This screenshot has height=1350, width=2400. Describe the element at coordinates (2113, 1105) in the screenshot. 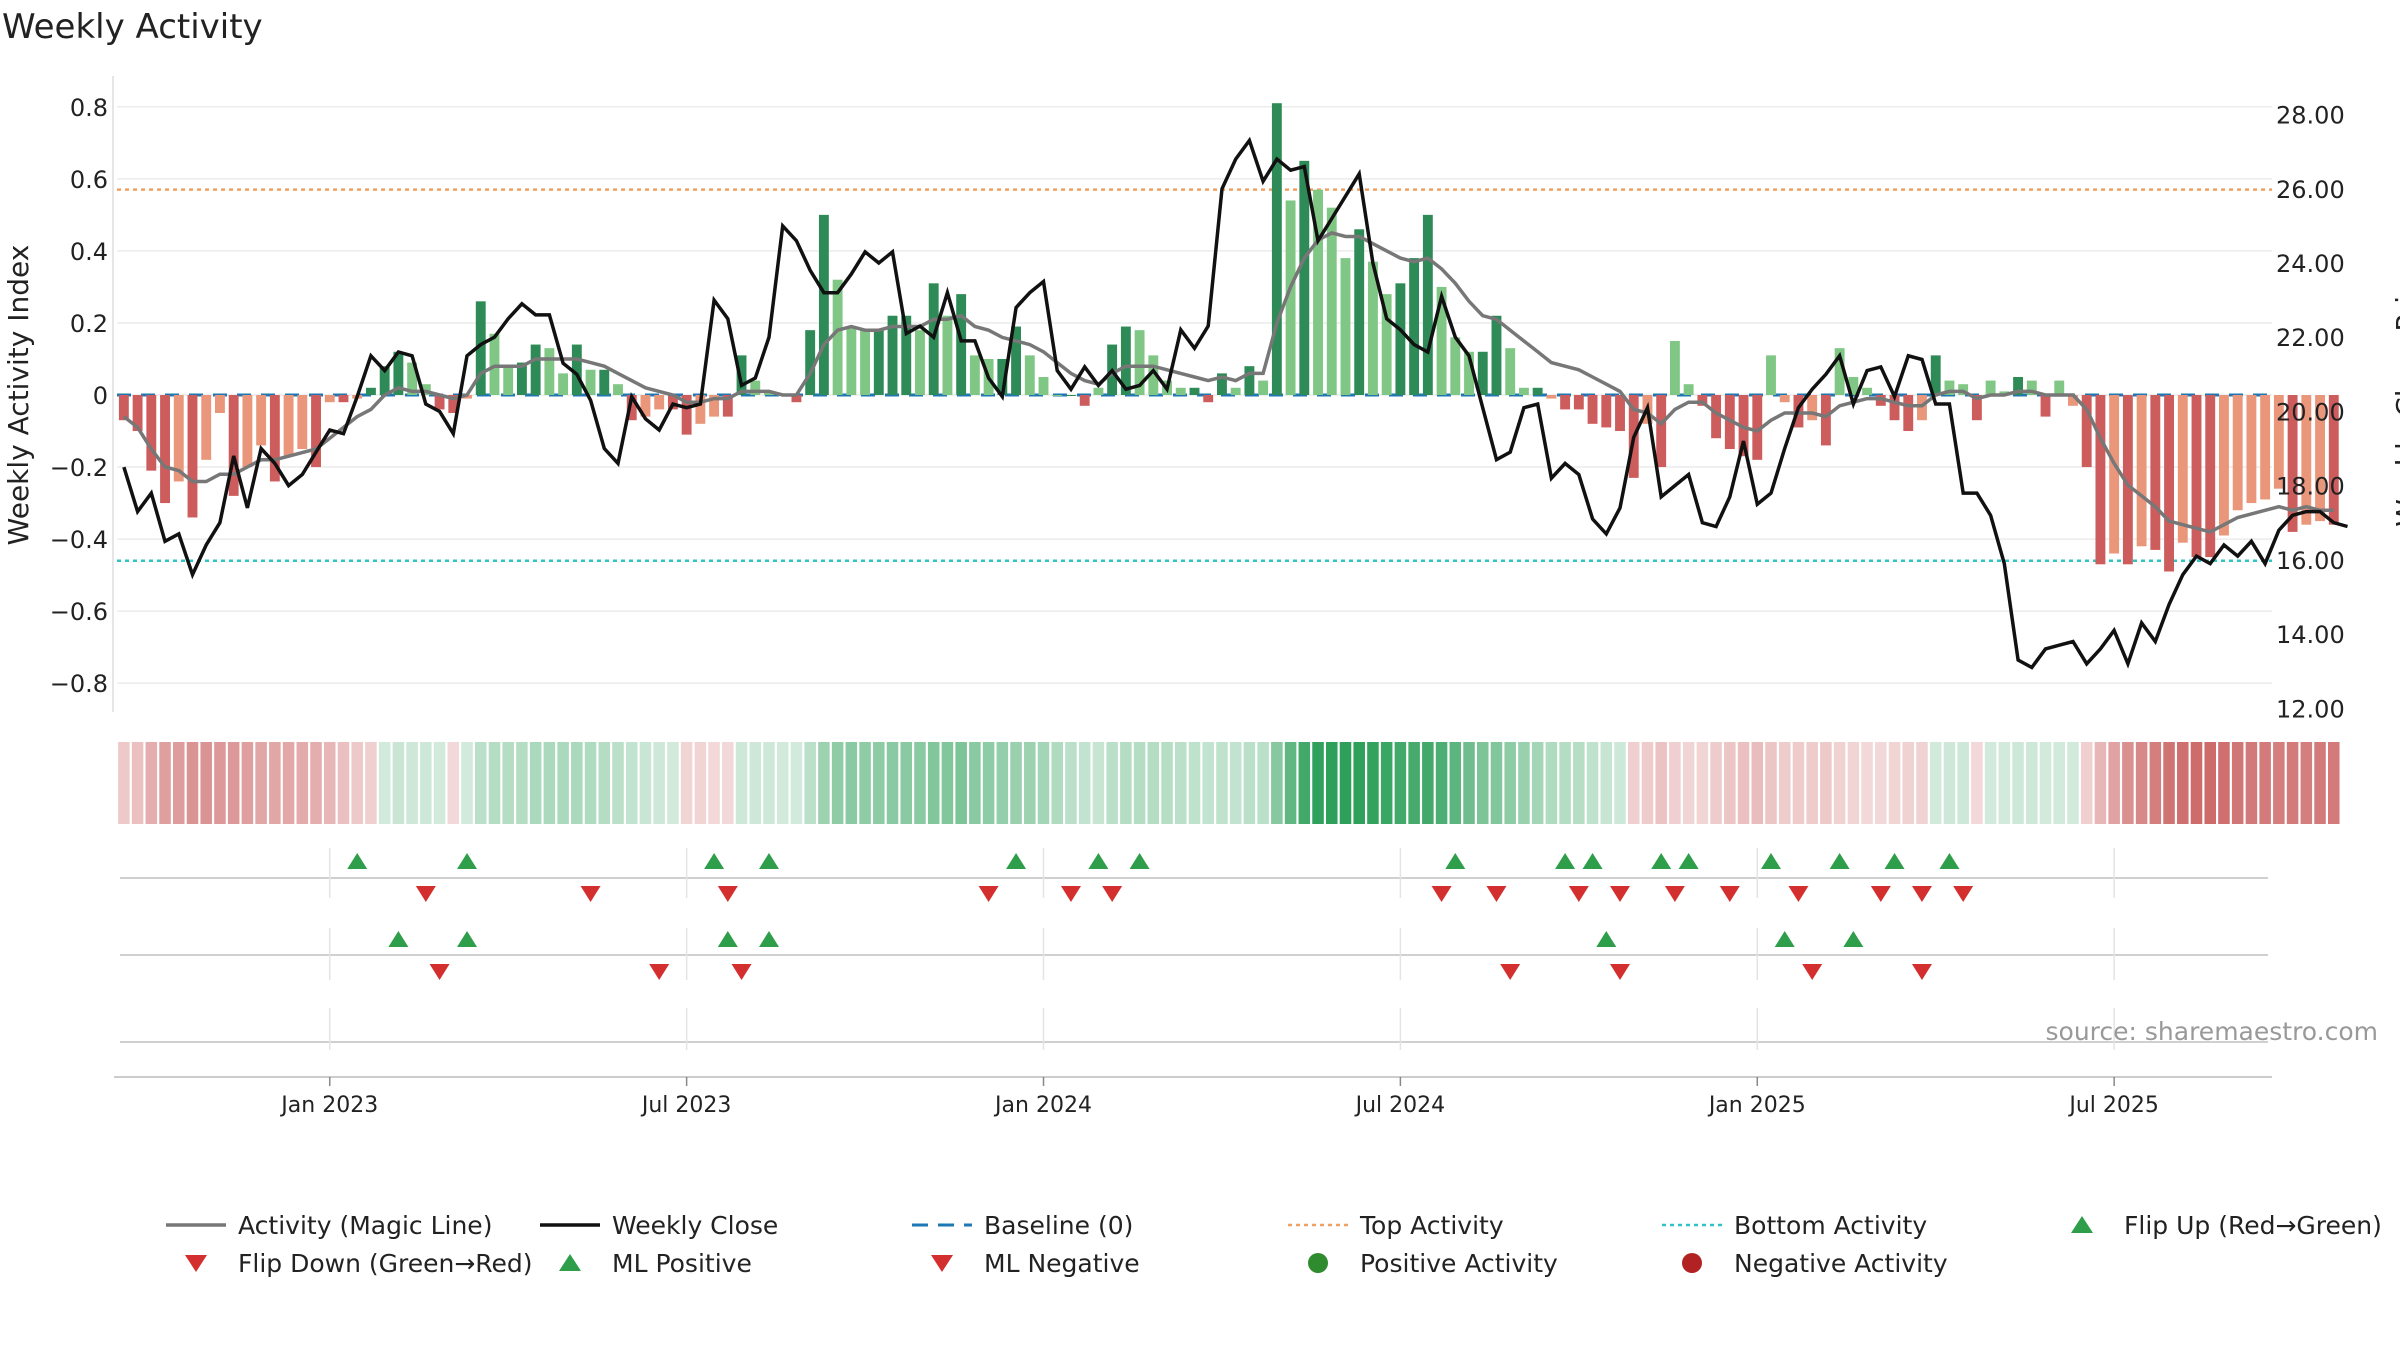

I see `x-tick-label: Jul 2025` at that location.